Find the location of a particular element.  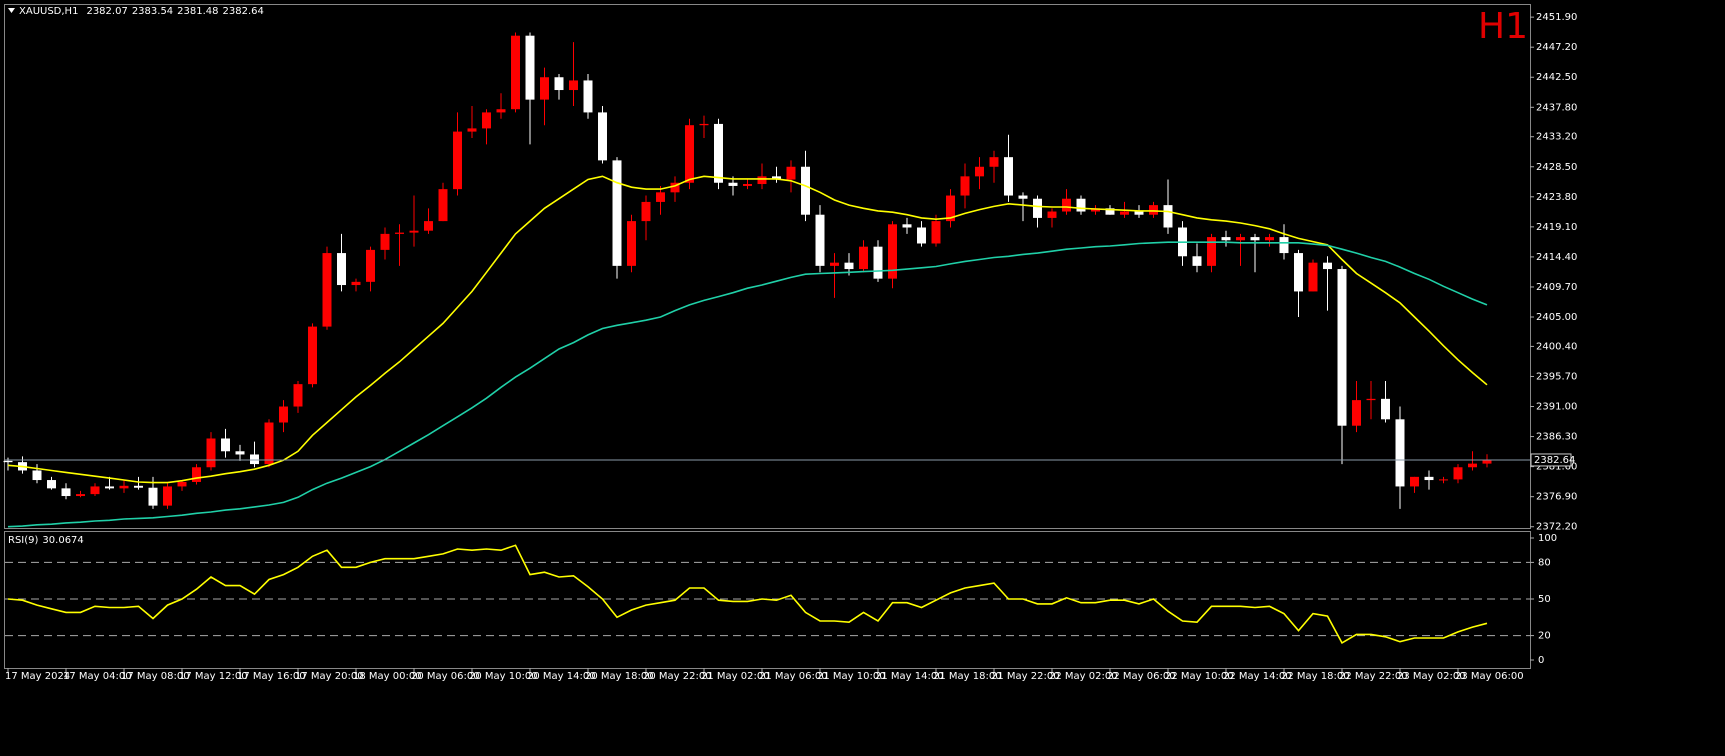

header-low: 2381.48 is located at coordinates (197, 11).